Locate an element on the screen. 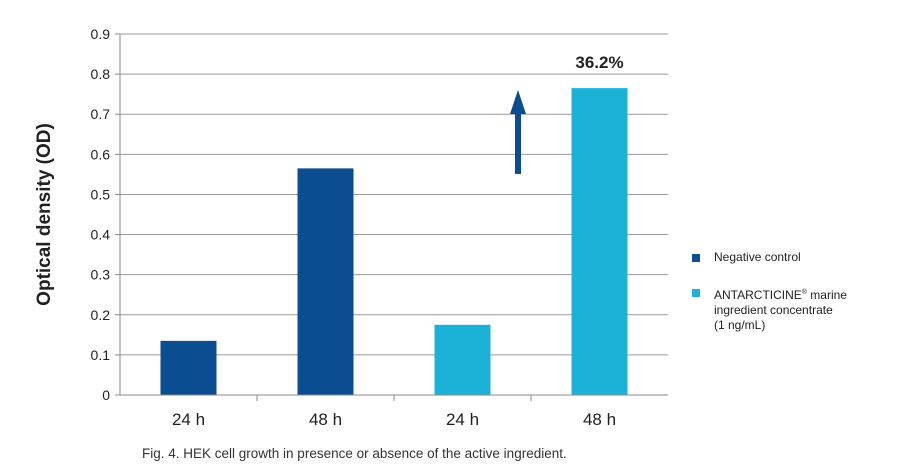 The width and height of the screenshot is (908, 476). up-arrow-head is located at coordinates (518, 102).